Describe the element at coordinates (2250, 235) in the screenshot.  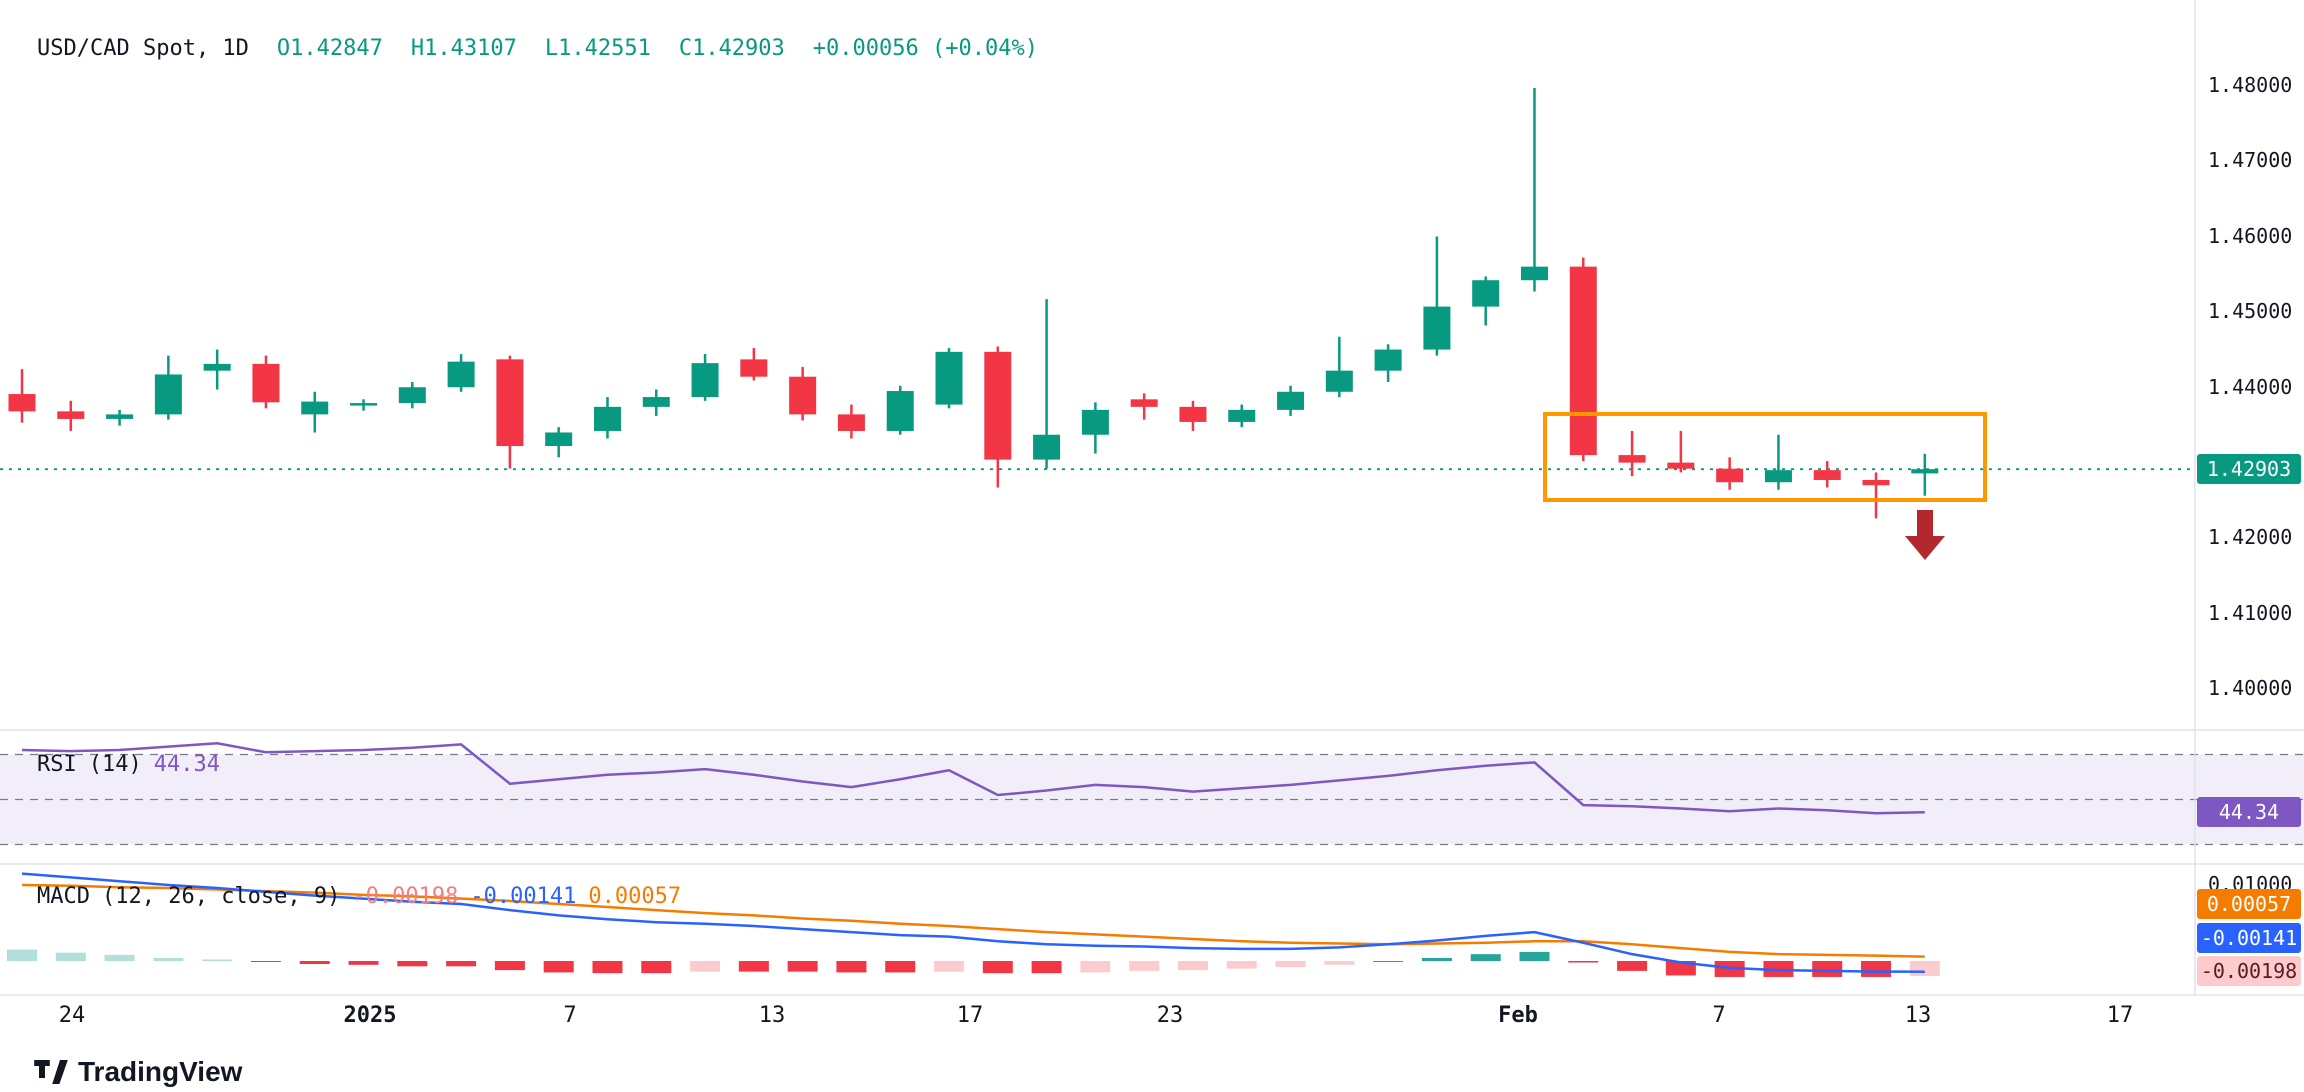
I see `price-axis-label: 1.46000` at that location.